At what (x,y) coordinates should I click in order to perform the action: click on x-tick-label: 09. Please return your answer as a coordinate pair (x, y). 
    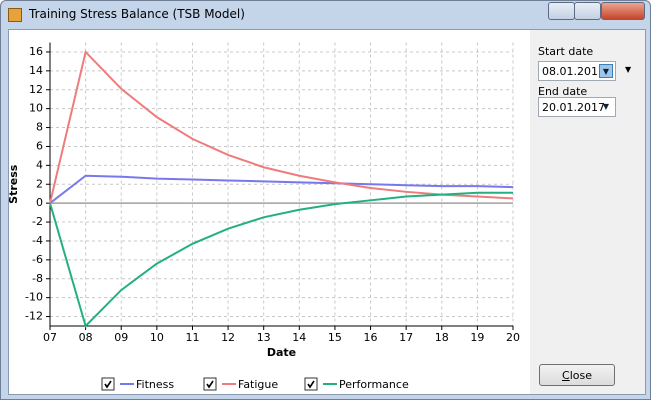
    Looking at the image, I should click on (121, 337).